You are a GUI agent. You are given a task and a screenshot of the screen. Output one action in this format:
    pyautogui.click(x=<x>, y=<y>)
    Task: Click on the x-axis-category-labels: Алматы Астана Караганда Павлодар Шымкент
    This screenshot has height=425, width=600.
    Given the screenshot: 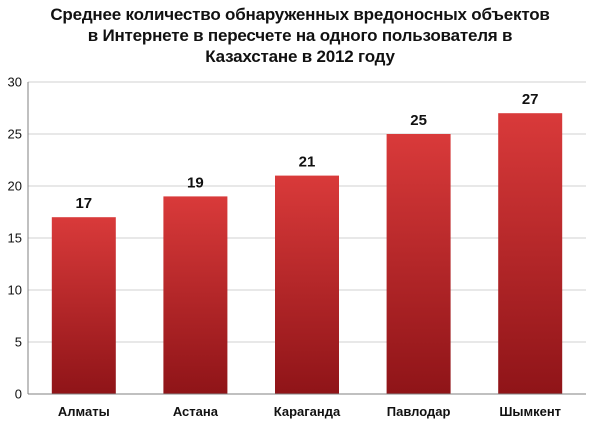 What is the action you would take?
    pyautogui.click(x=309, y=411)
    